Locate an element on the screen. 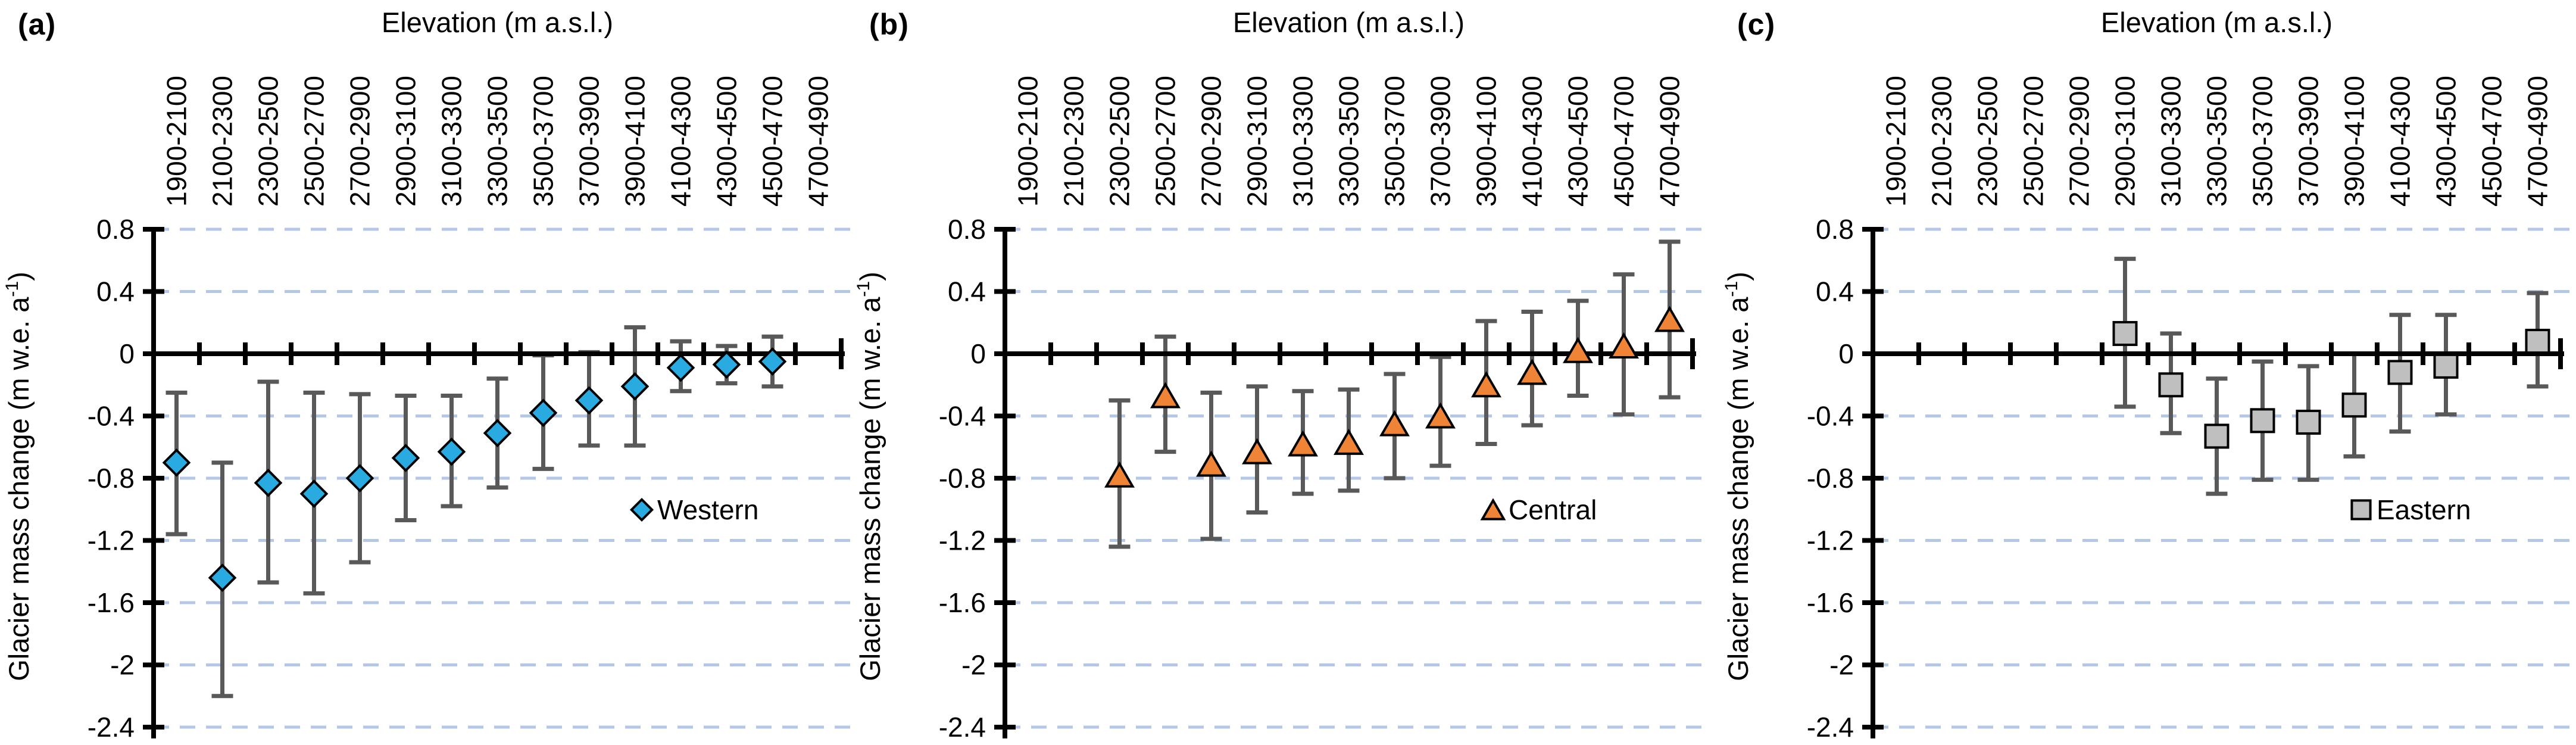 This screenshot has height=745, width=2576. x-category-label: 3100-3300 is located at coordinates (2171, 141).